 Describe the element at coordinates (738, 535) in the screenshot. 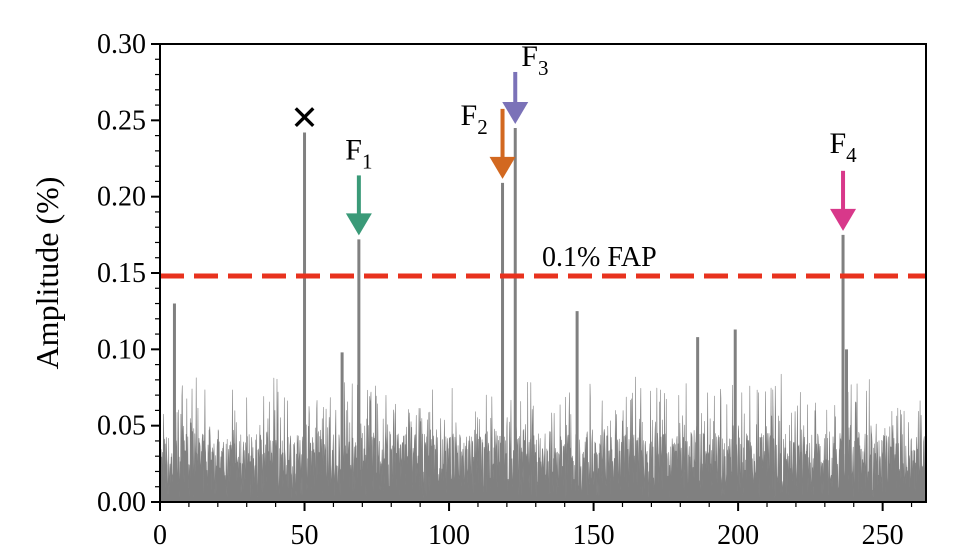

I see `x-tick-label-4: 200` at that location.